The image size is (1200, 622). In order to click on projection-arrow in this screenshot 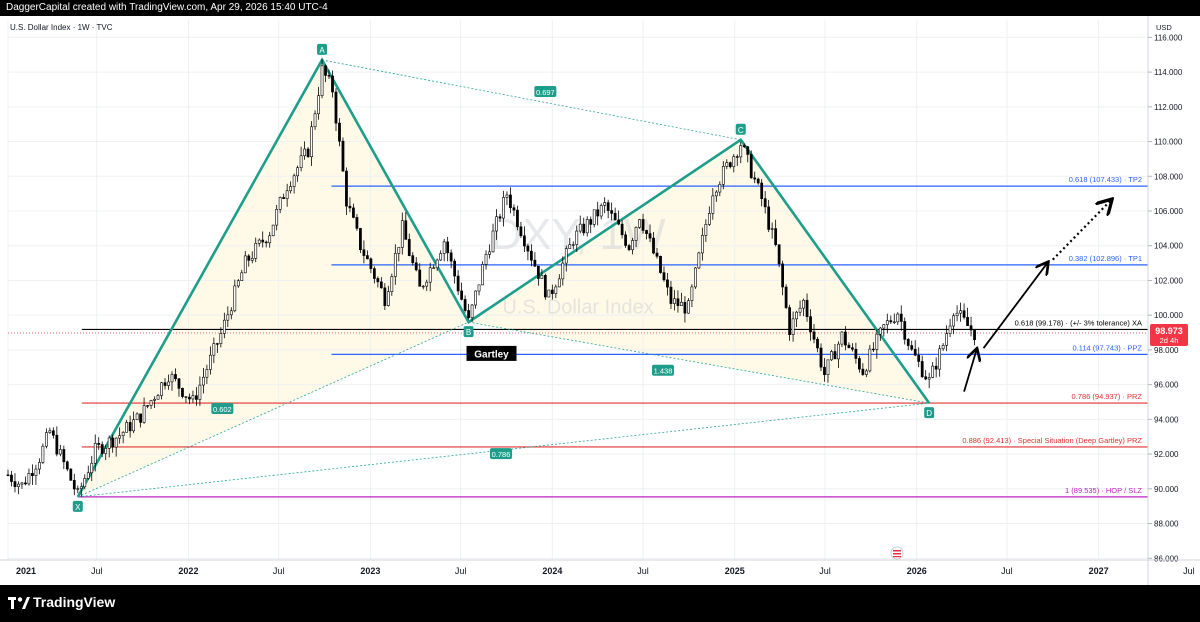, I will do `click(969, 371)`.